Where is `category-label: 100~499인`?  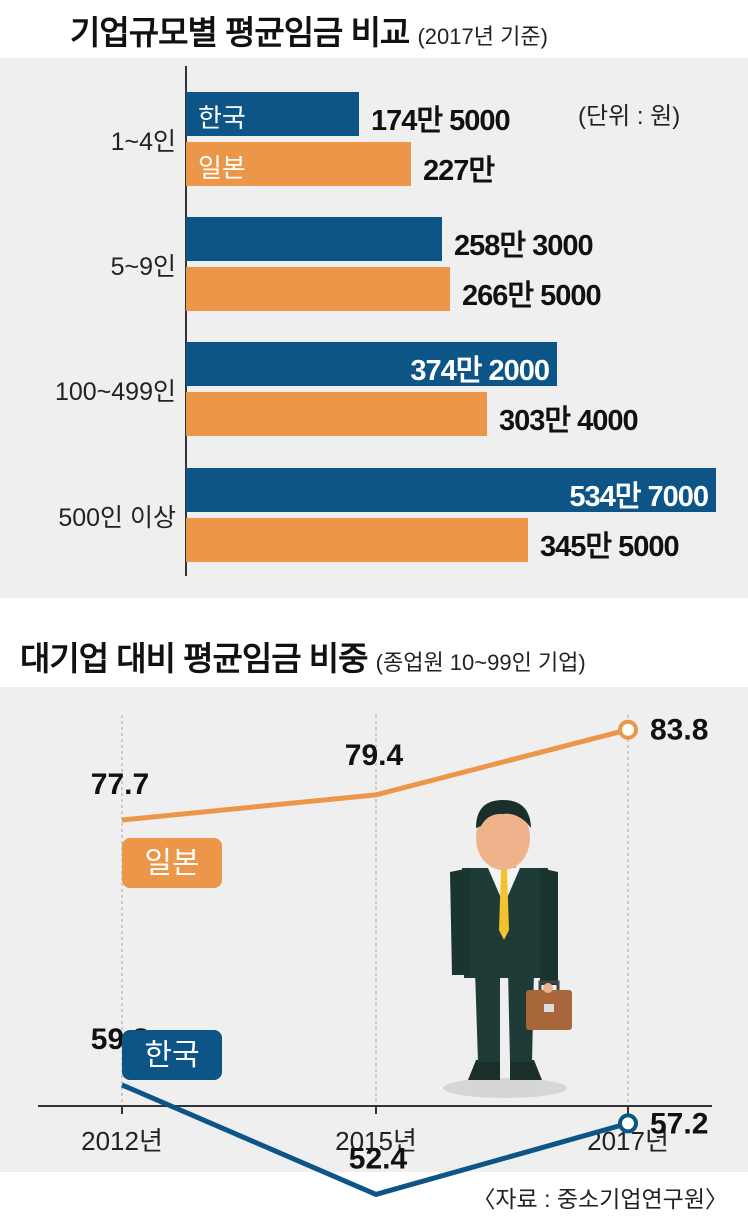
category-label: 100~499인 is located at coordinates (115, 392).